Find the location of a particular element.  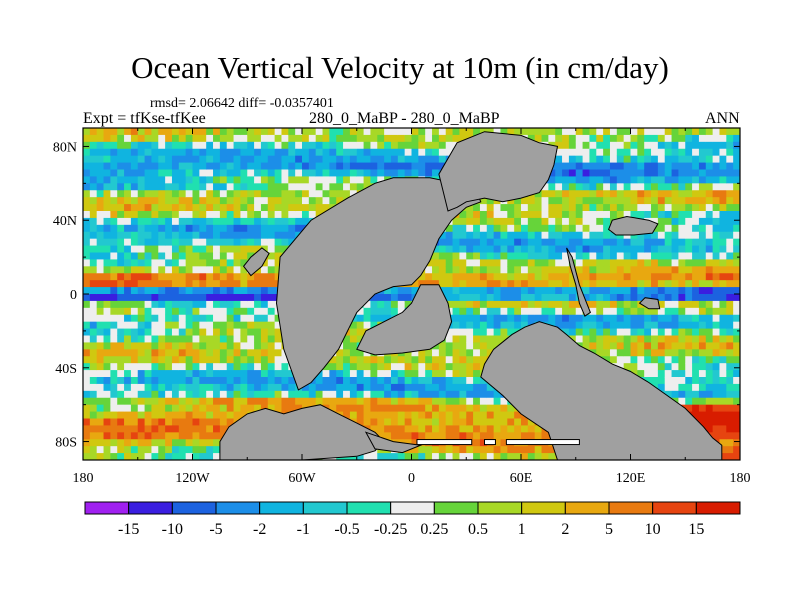

x-tick-label: 120E is located at coordinates (631, 478).